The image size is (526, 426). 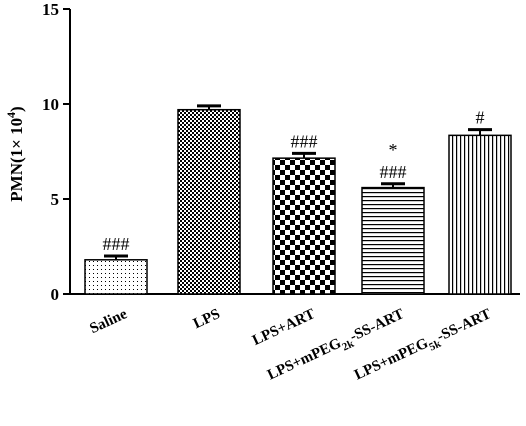 I want to click on x-tick-label-main: LPS+ART, so click(x=284, y=327).